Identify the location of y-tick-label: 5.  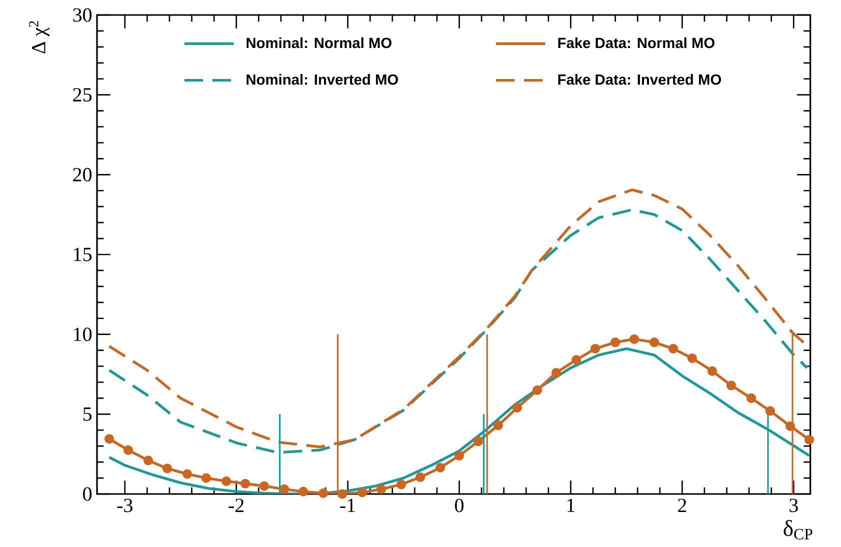
(87, 414).